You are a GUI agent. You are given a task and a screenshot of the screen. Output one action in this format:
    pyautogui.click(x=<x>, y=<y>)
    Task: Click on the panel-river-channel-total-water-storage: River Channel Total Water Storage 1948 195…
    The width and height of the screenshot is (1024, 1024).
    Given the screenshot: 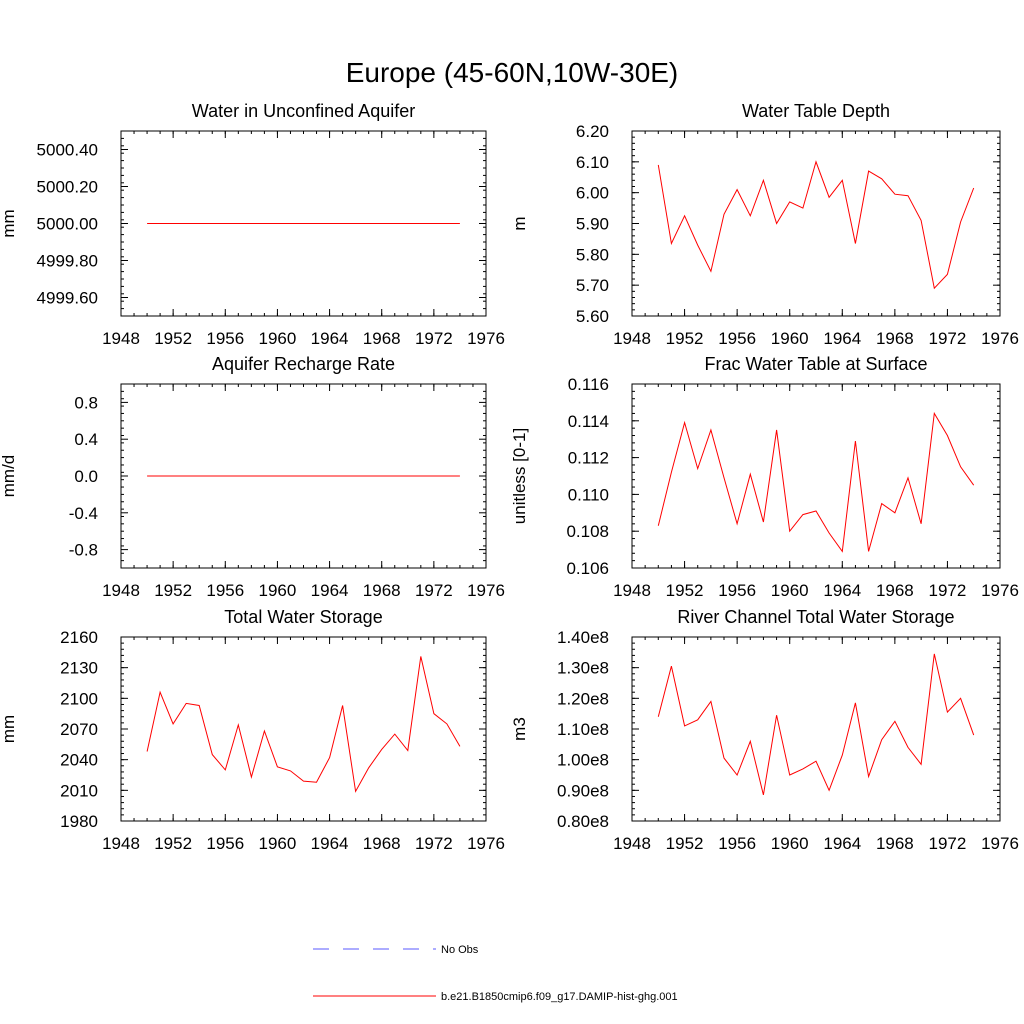 What is the action you would take?
    pyautogui.click(x=764, y=730)
    